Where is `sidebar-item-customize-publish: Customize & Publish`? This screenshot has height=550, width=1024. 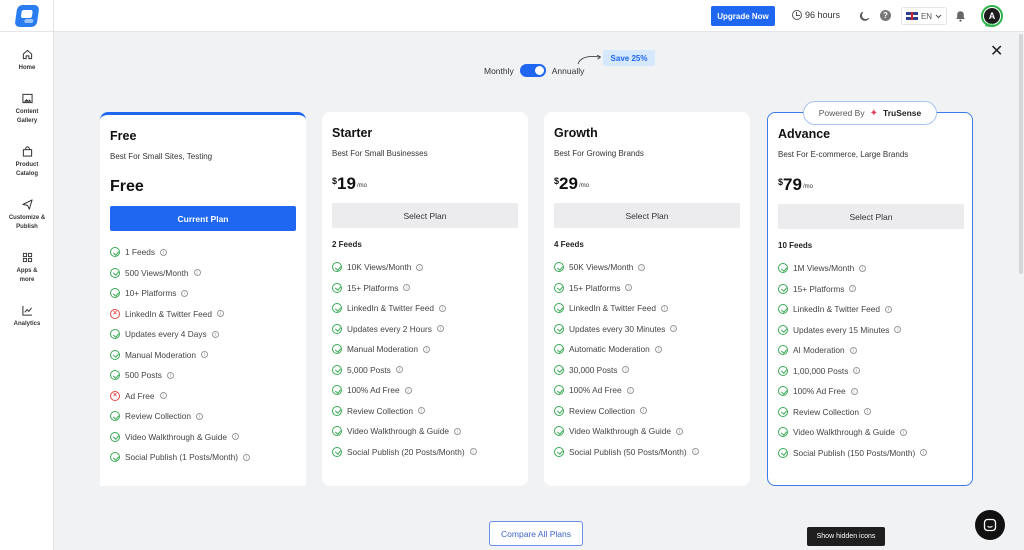
sidebar-item-customize-publish: Customize & Publish is located at coordinates (27, 215).